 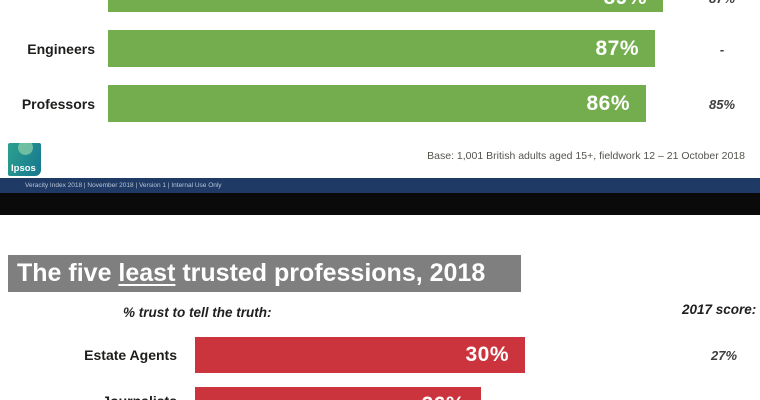 I want to click on score-2017-partial-top-clip: 87%, so click(x=722, y=2).